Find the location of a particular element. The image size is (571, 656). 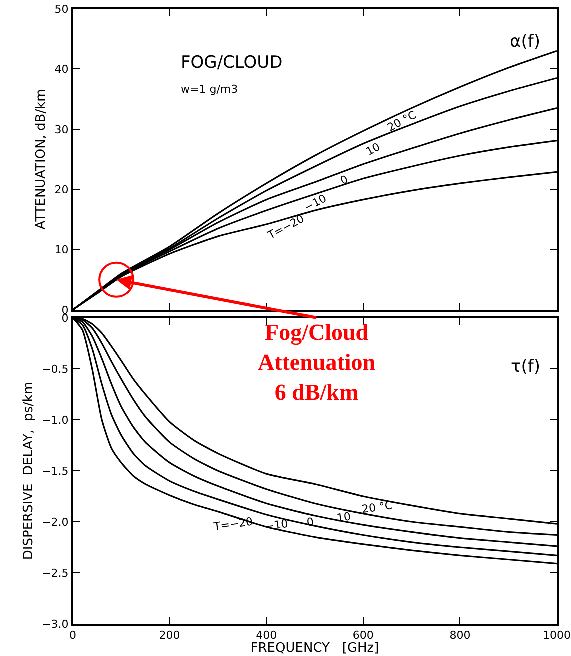

y-tick-label: −3.0 is located at coordinates (55, 624).